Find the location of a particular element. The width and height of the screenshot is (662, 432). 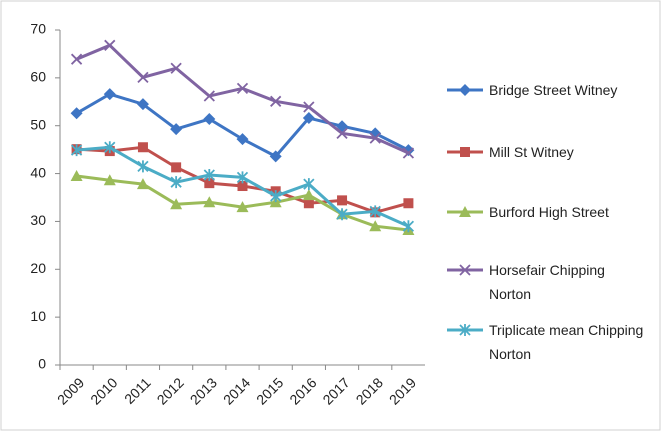

legend-label: Bridge Street Witney is located at coordinates (553, 90).